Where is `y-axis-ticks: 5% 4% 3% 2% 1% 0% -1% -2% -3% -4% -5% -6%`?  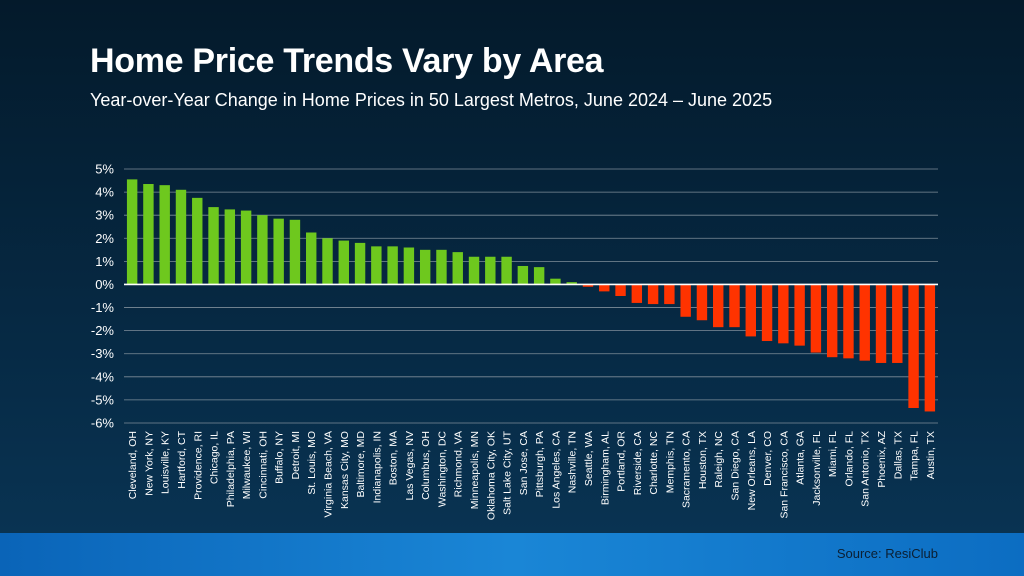 y-axis-ticks: 5% 4% 3% 2% 1% 0% -1% -2% -3% -4% -5% -6% is located at coordinates (103, 296).